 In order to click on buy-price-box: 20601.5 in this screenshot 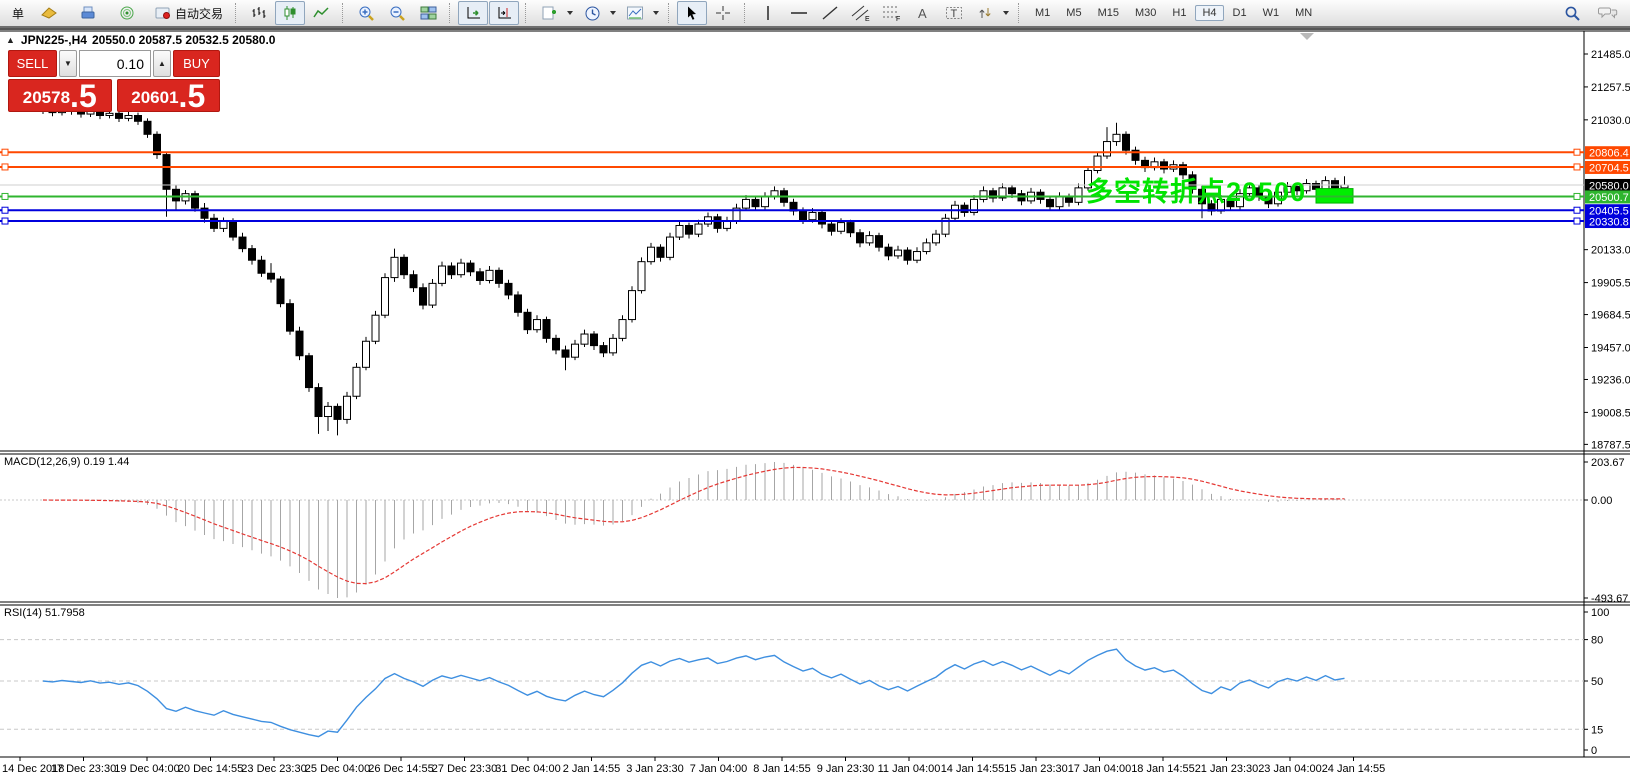, I will do `click(168, 95)`.